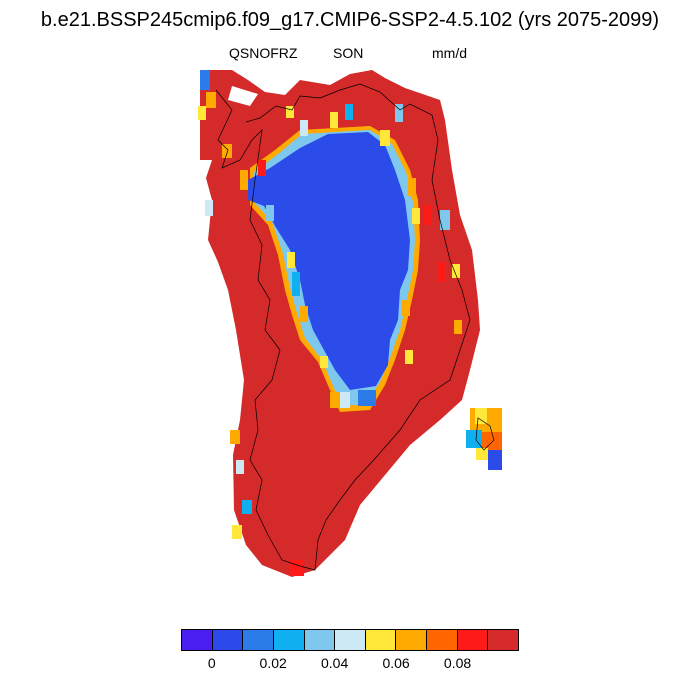 Image resolution: width=700 pixels, height=700 pixels. What do you see at coordinates (449, 53) in the screenshot?
I see `units-label: mm/d` at bounding box center [449, 53].